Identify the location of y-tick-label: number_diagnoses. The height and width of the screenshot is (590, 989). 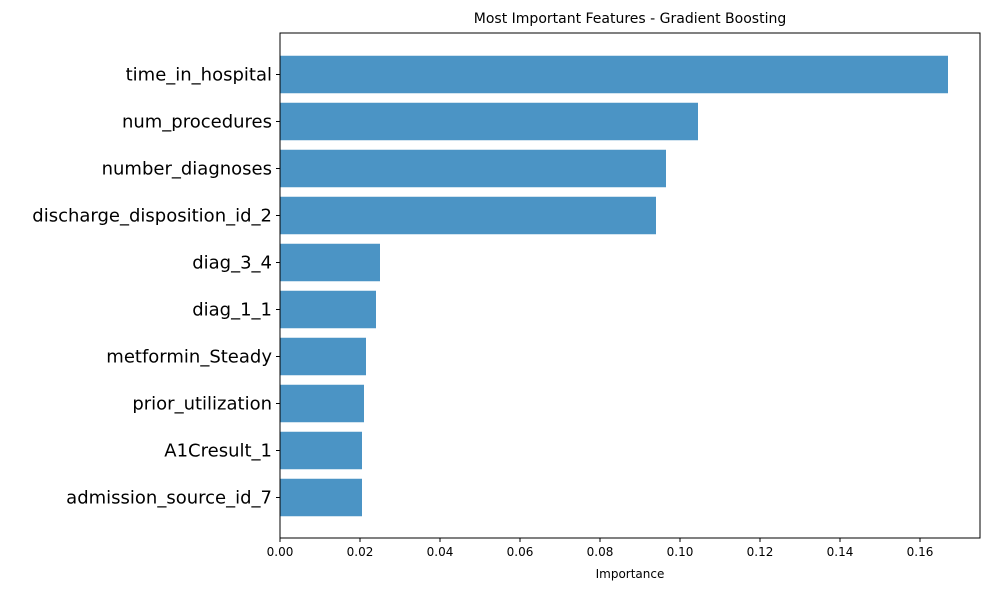
(187, 169).